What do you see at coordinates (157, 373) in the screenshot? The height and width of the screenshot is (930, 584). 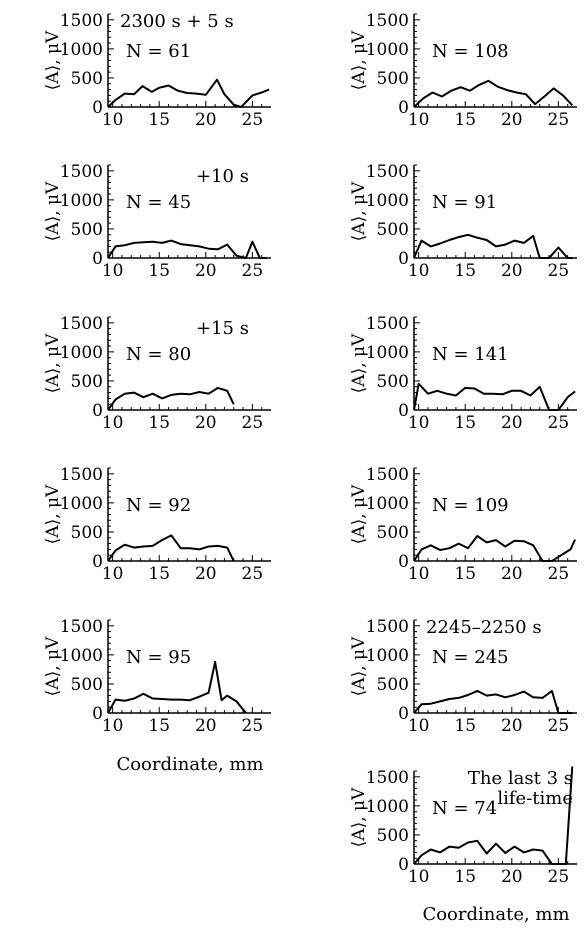 I see `panel-4: 0 500 1000 1500 10 15 20 25 ⟨A⟩, μV N = 80+15 s` at bounding box center [157, 373].